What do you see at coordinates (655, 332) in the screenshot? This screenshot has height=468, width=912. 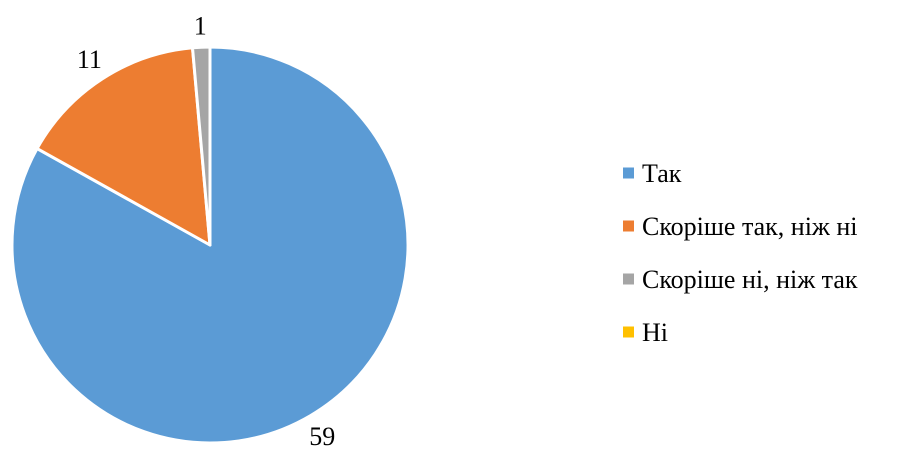 I see `legend-label-4: Ні` at bounding box center [655, 332].